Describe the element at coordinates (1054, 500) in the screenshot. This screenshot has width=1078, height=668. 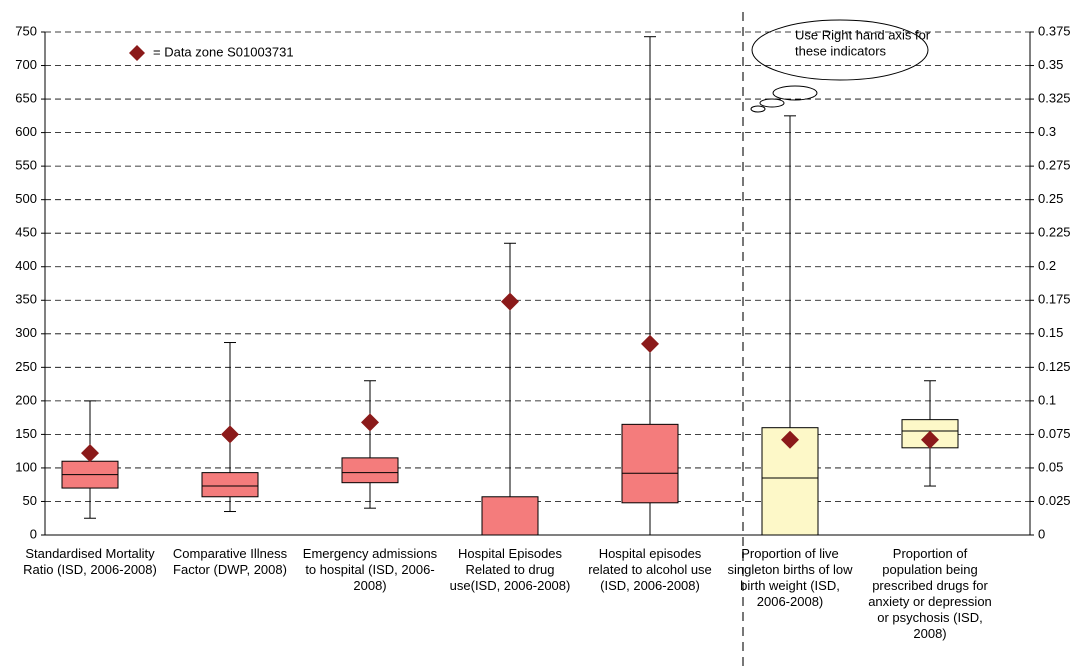
I see `y2-tick-label: 0.025` at that location.